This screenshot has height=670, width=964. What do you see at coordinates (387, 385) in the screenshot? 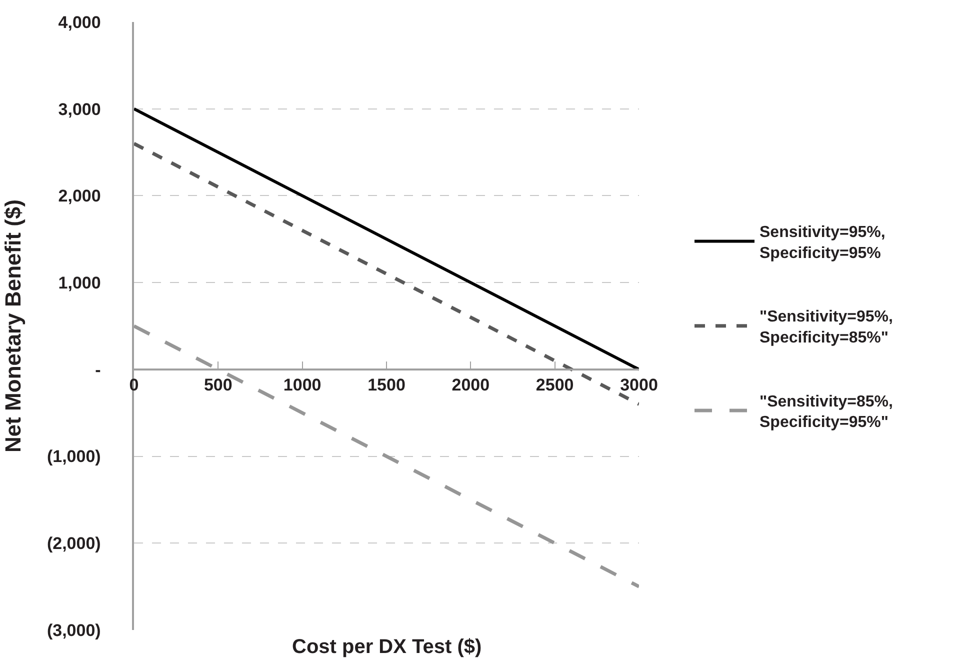
I see `x-tick-label: 1500` at bounding box center [387, 385].